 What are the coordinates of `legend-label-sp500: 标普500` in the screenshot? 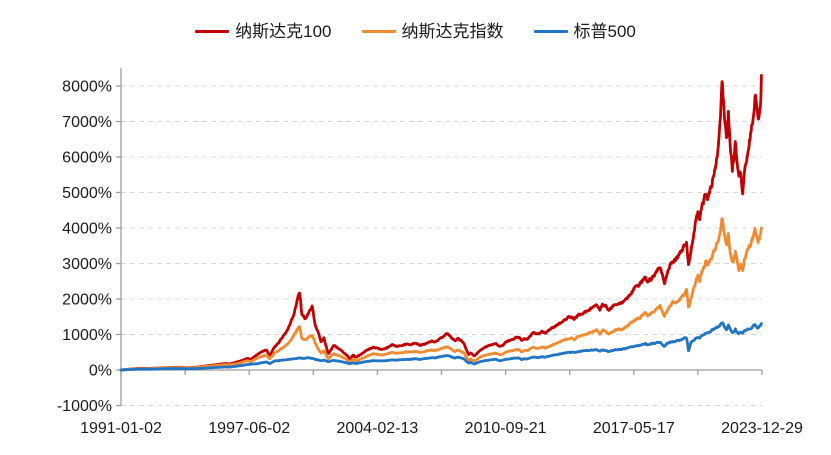 It's located at (604, 31).